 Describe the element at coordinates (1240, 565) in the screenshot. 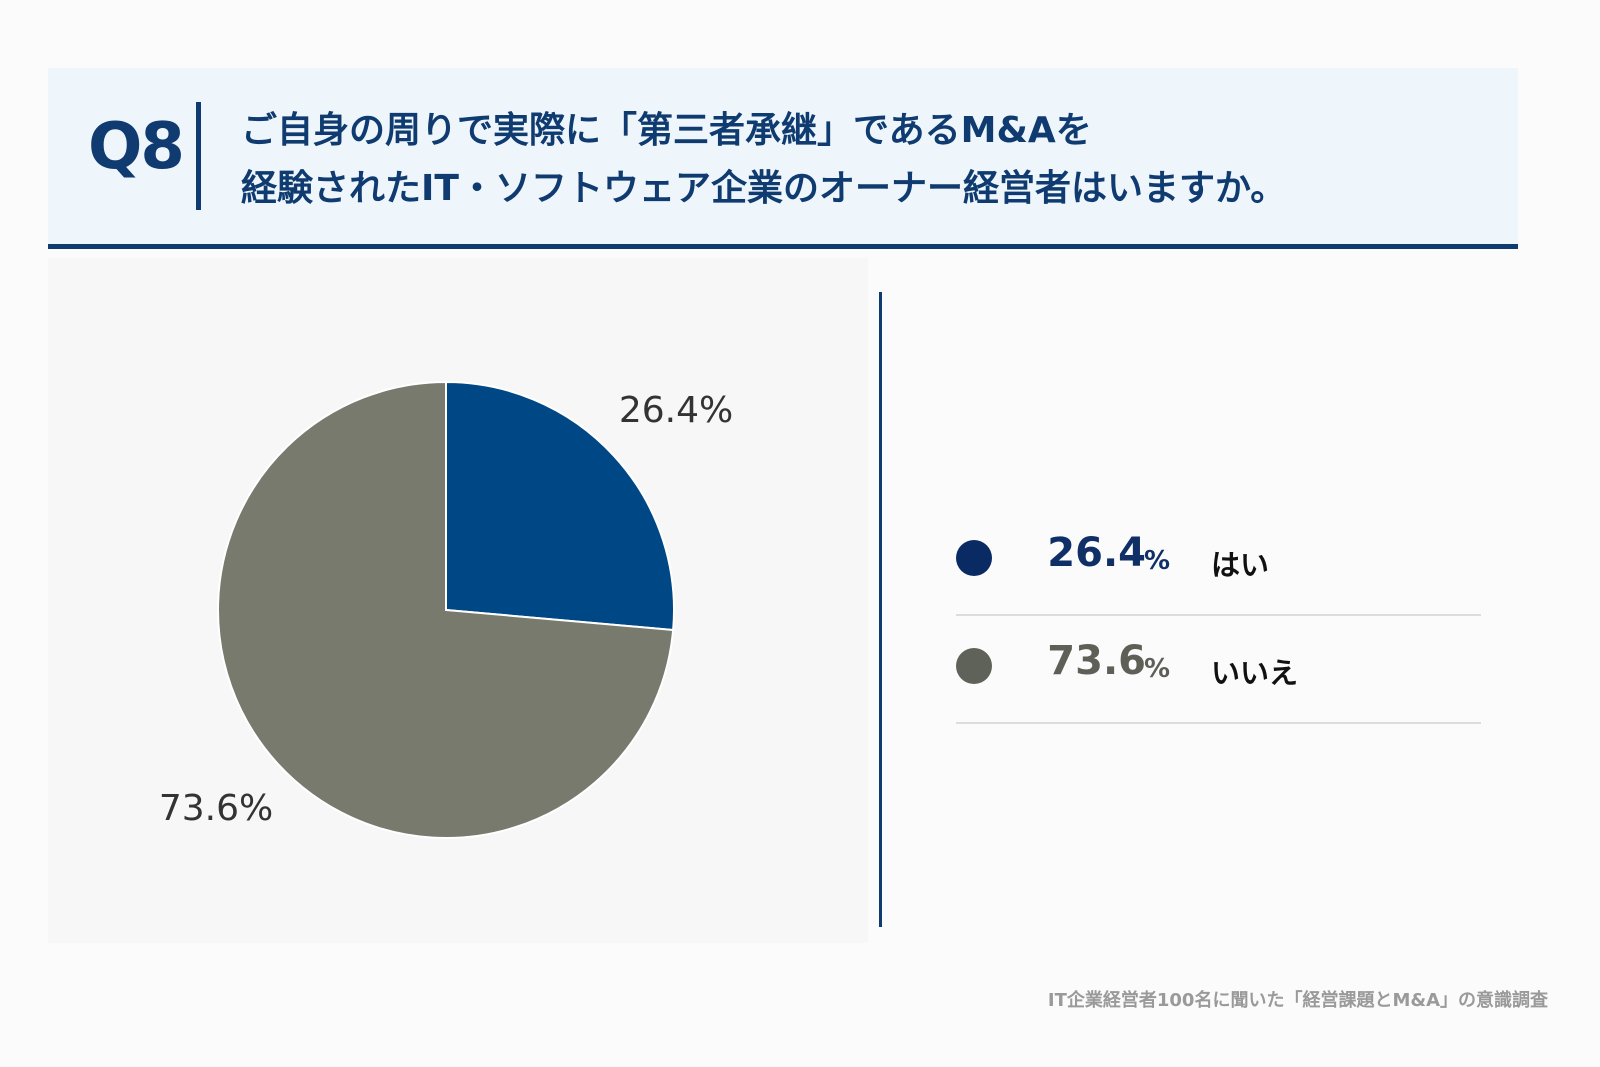

I see `legend-label-yes: はい` at that location.